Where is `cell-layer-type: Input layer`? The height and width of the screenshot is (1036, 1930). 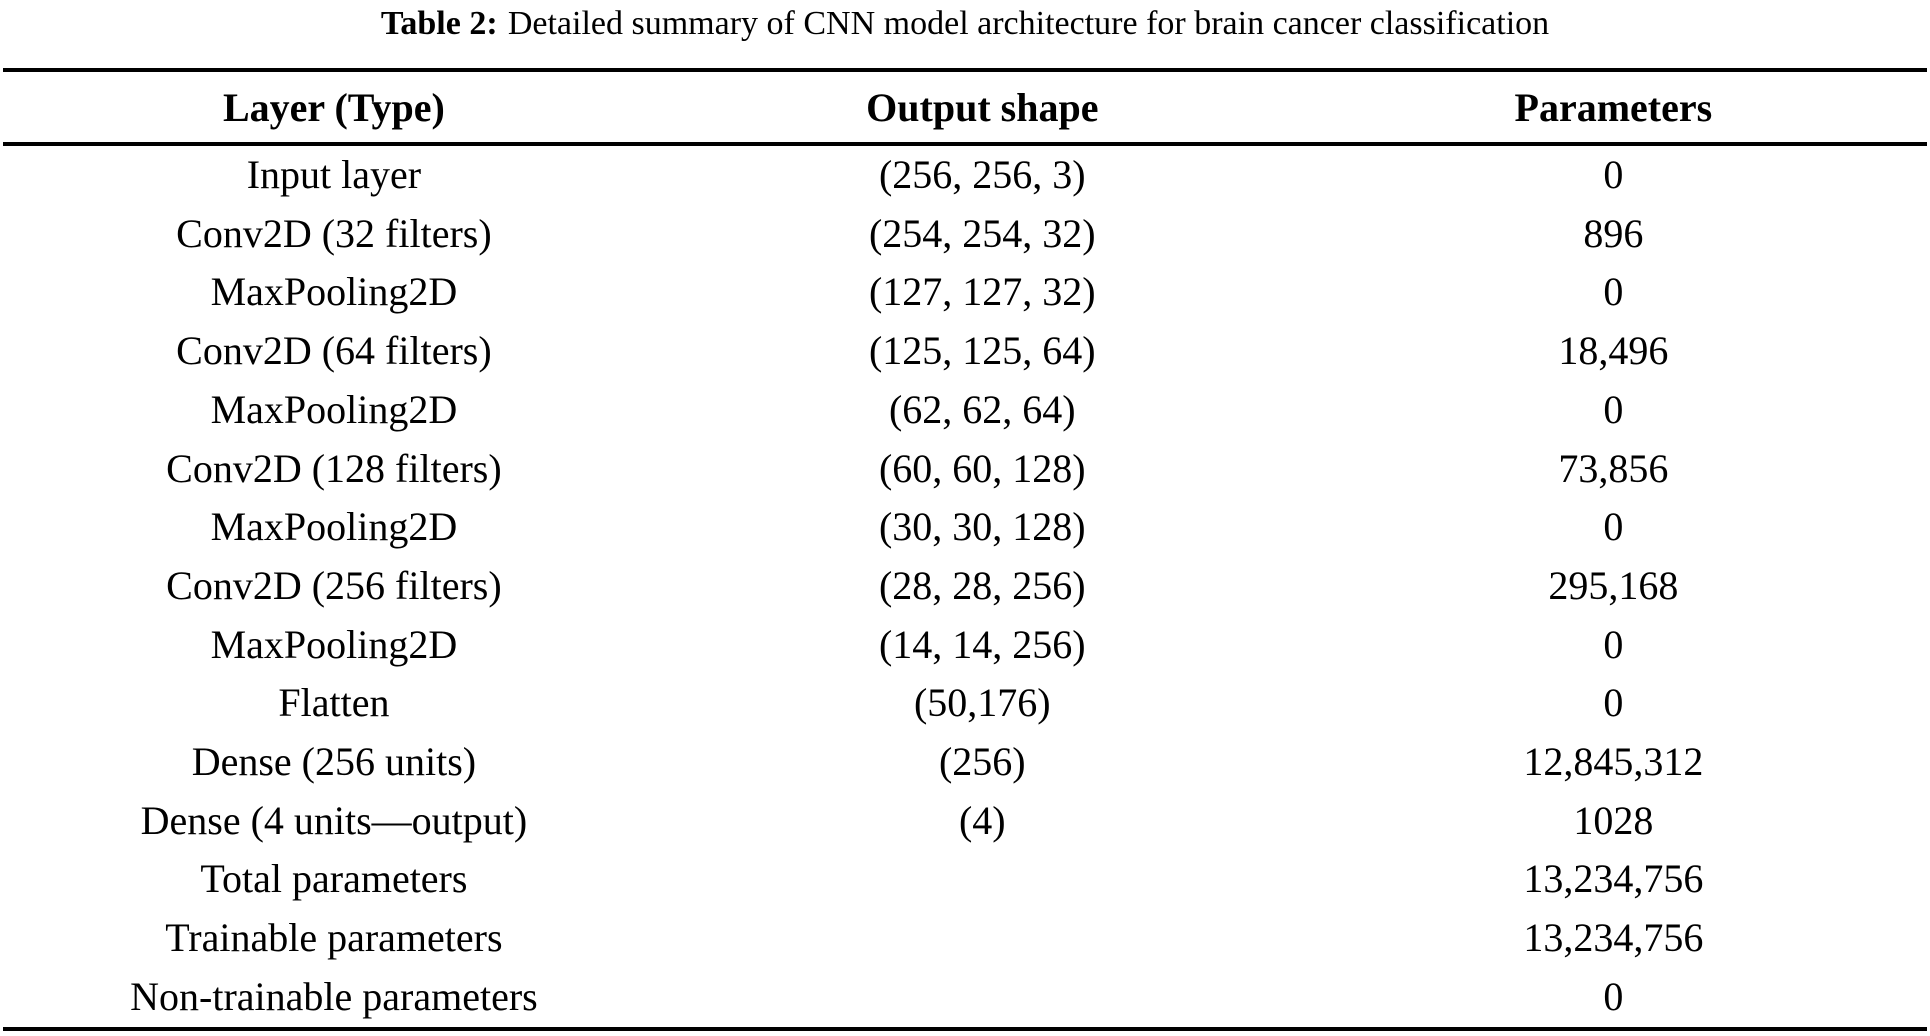 cell-layer-type: Input layer is located at coordinates (334, 174).